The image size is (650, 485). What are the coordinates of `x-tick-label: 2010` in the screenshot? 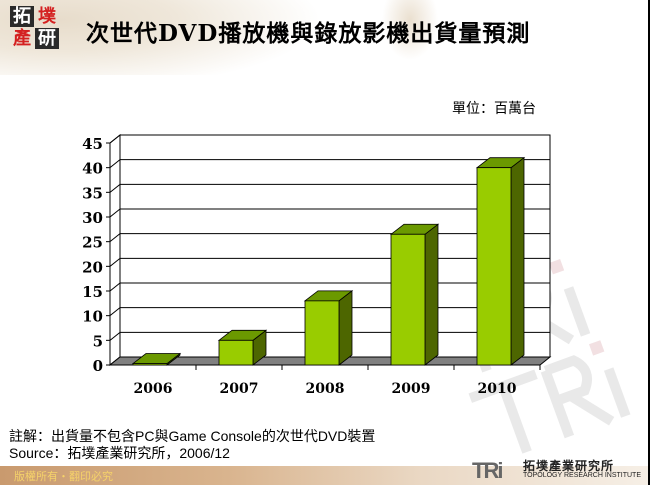 It's located at (497, 389).